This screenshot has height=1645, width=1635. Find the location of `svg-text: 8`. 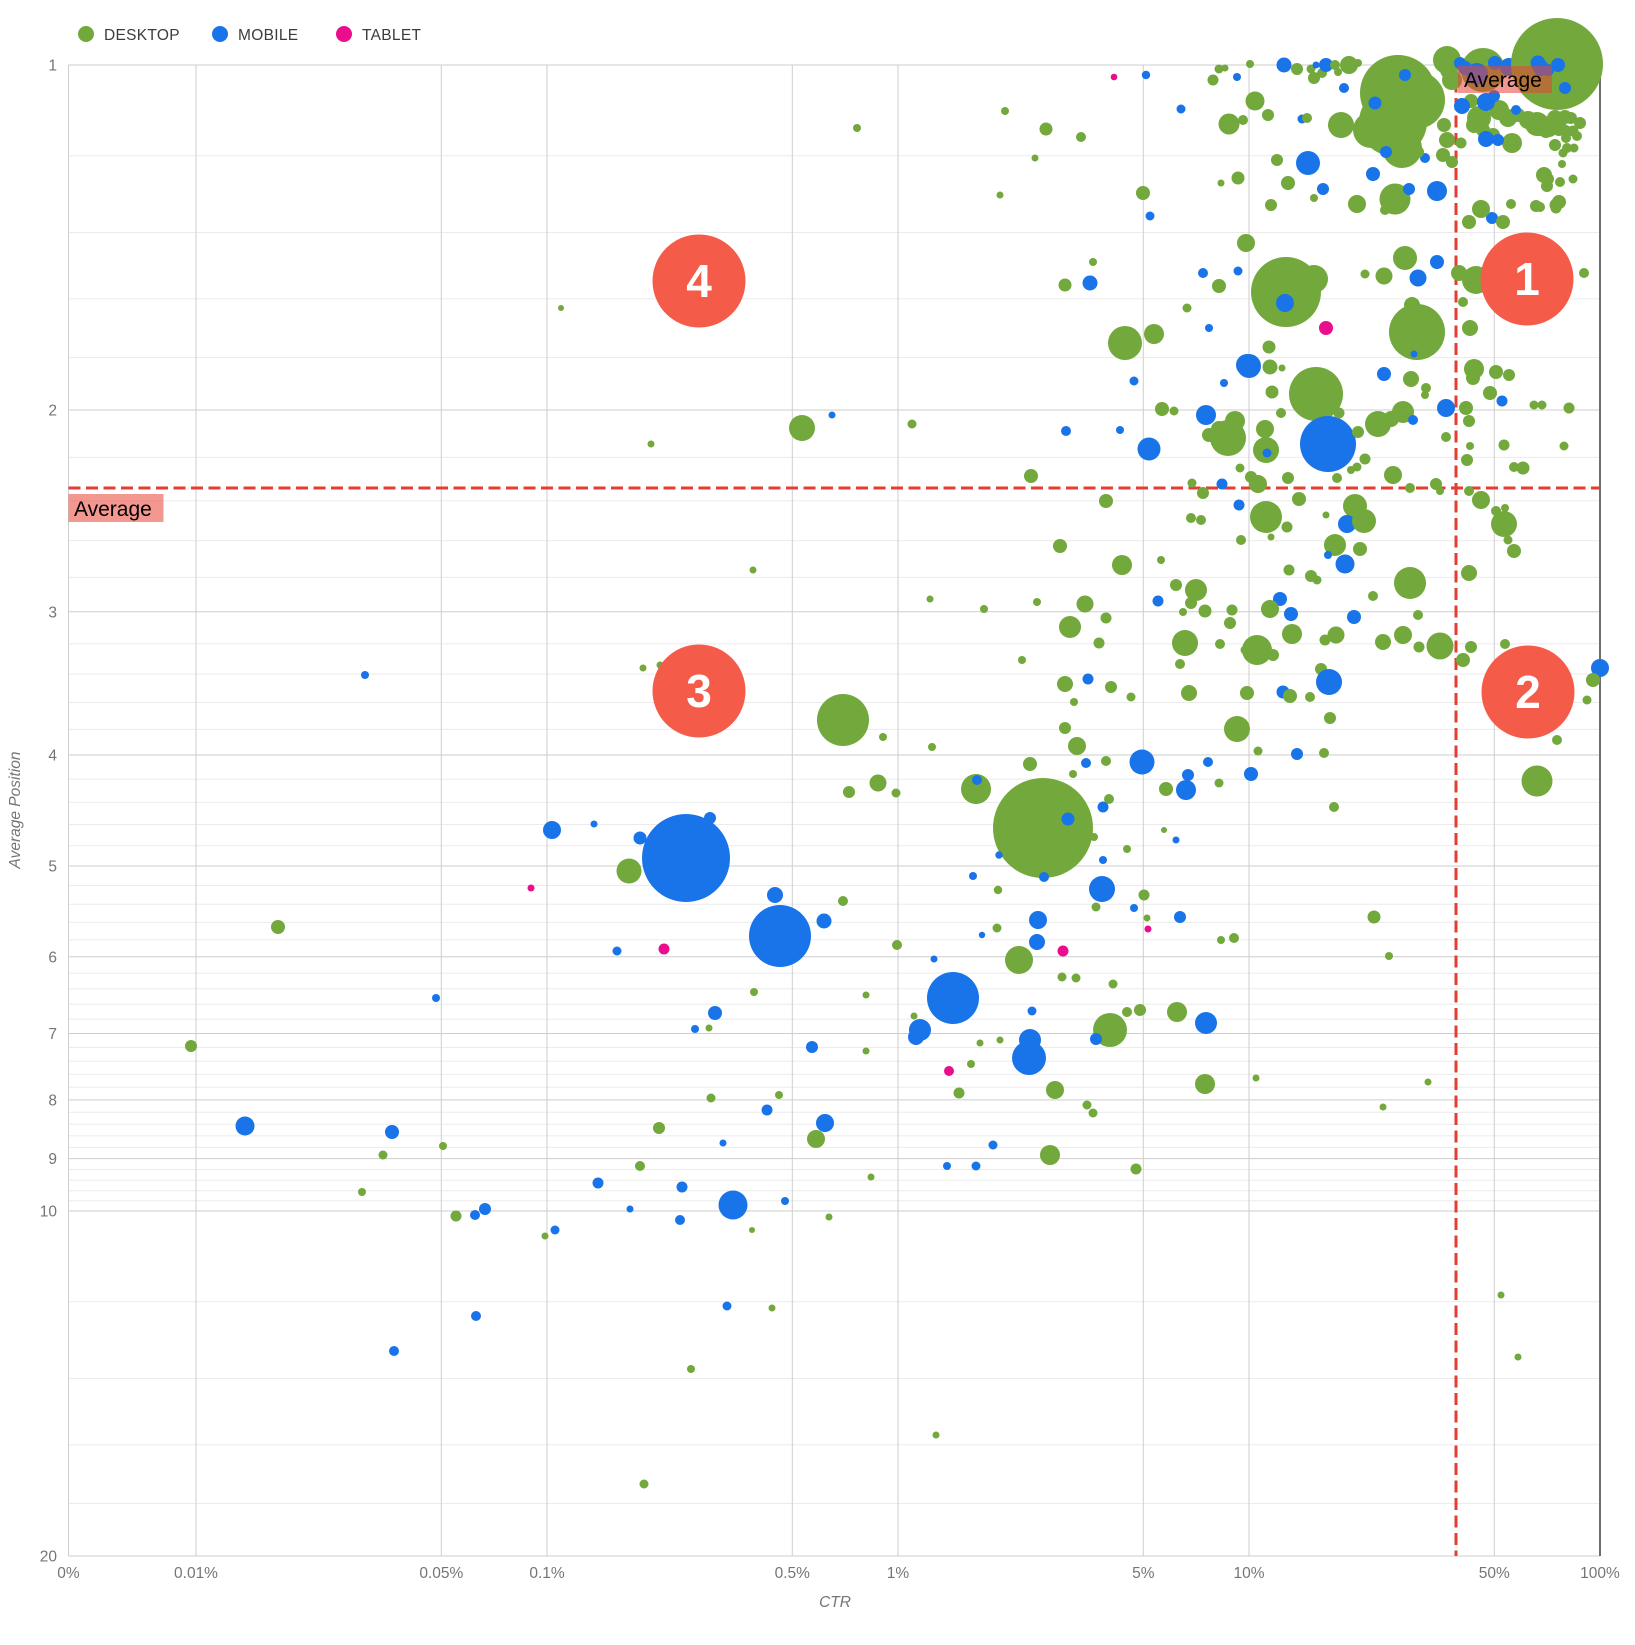

svg-text: 8 is located at coordinates (52, 1100).